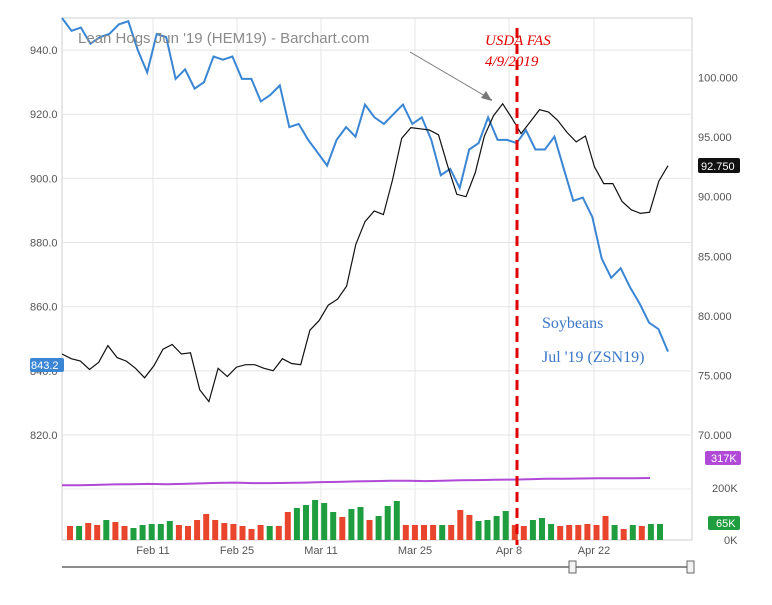 Image resolution: width=772 pixels, height=605 pixels. What do you see at coordinates (509, 551) in the screenshot?
I see `x-axis-tick: Apr 8` at bounding box center [509, 551].